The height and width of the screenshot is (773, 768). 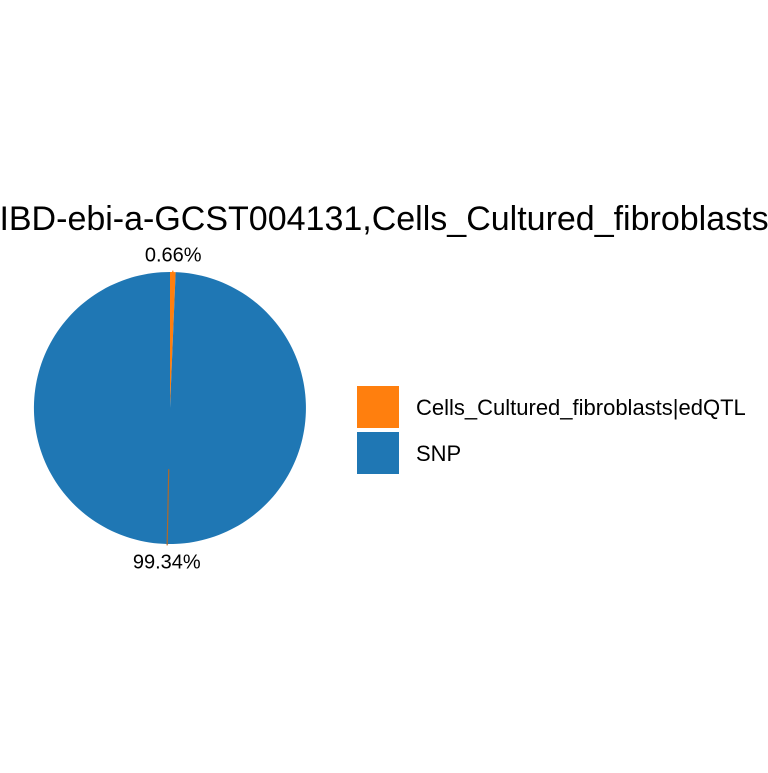 I want to click on legend-label-1: SNP, so click(x=438, y=453).